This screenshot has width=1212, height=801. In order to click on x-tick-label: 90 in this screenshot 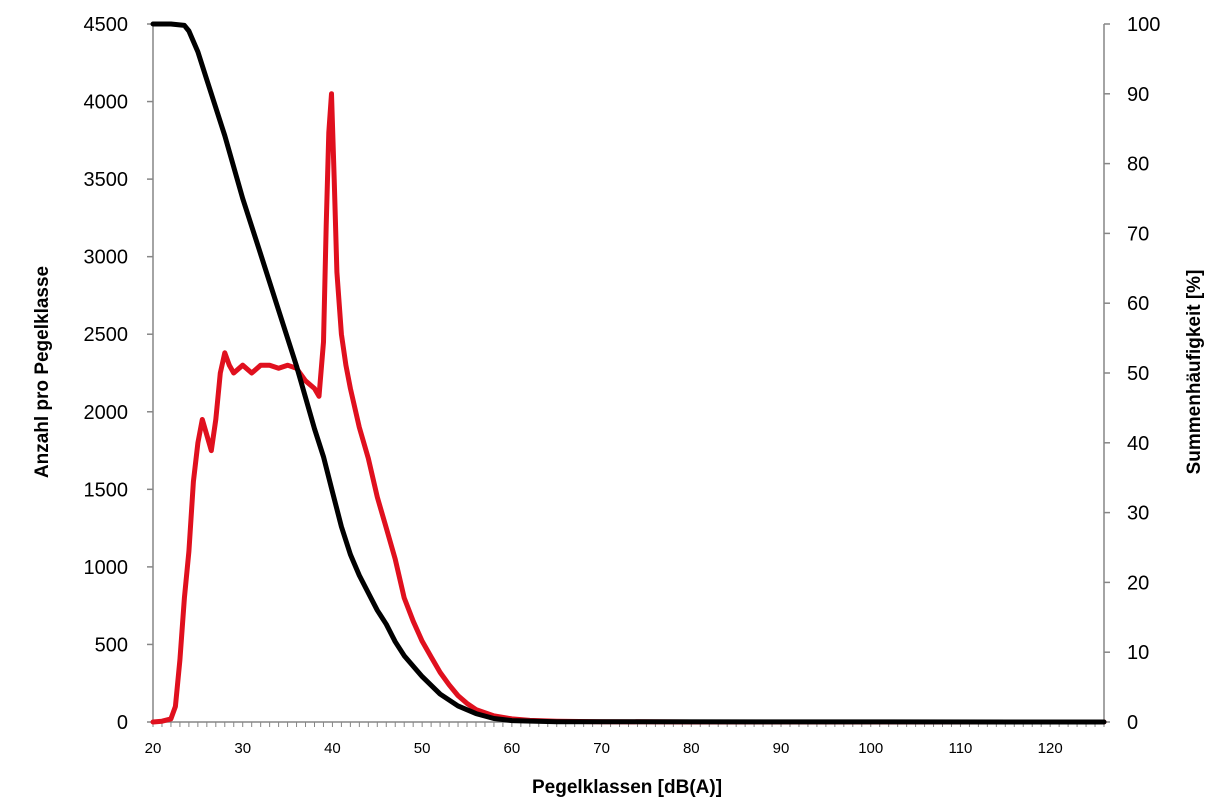, I will do `click(781, 748)`.